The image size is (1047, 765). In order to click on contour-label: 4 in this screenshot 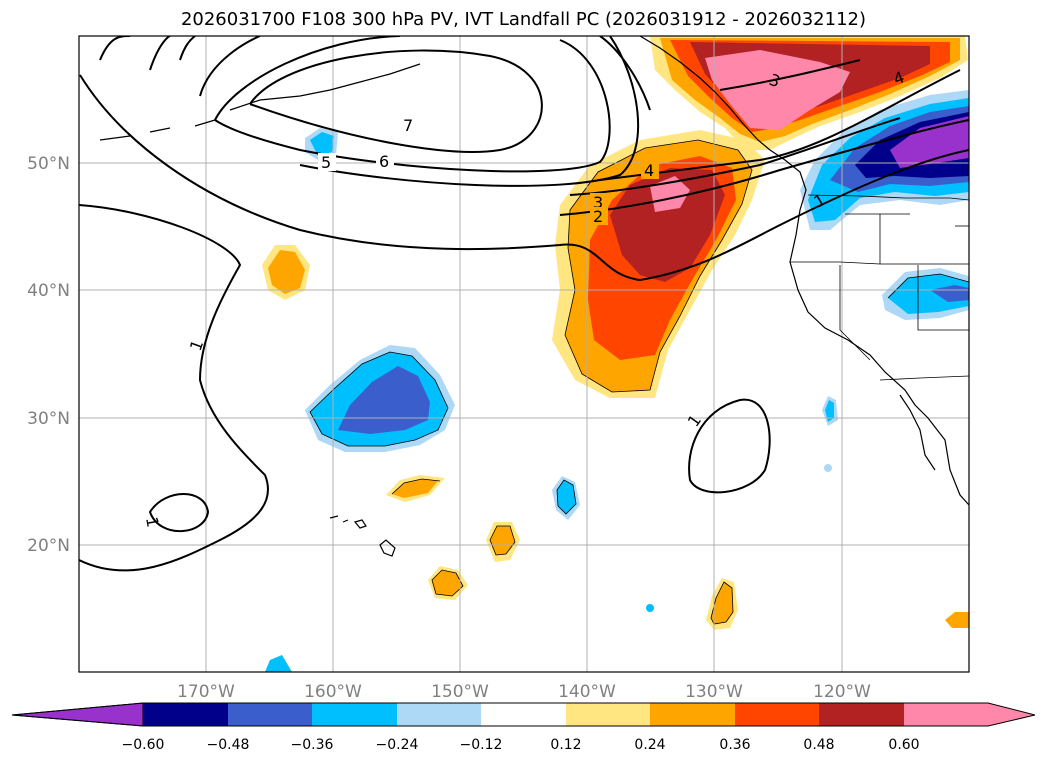, I will do `click(649, 170)`.